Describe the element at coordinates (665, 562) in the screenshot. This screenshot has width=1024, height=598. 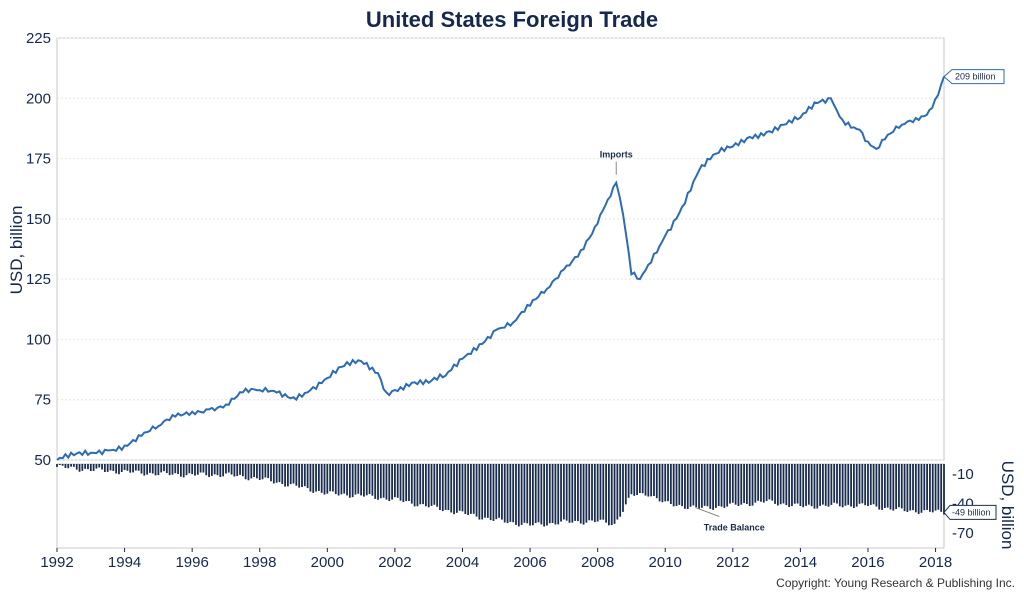
I see `x-axis-tick-label: 2010` at that location.